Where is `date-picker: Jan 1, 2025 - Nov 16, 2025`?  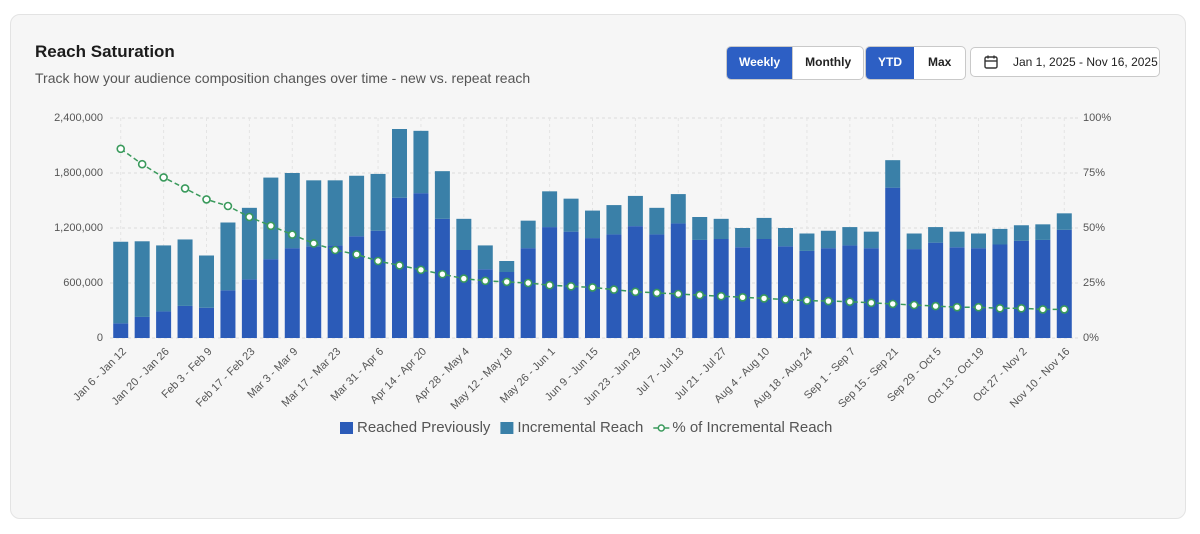
date-picker: Jan 1, 2025 - Nov 16, 2025 is located at coordinates (1065, 62).